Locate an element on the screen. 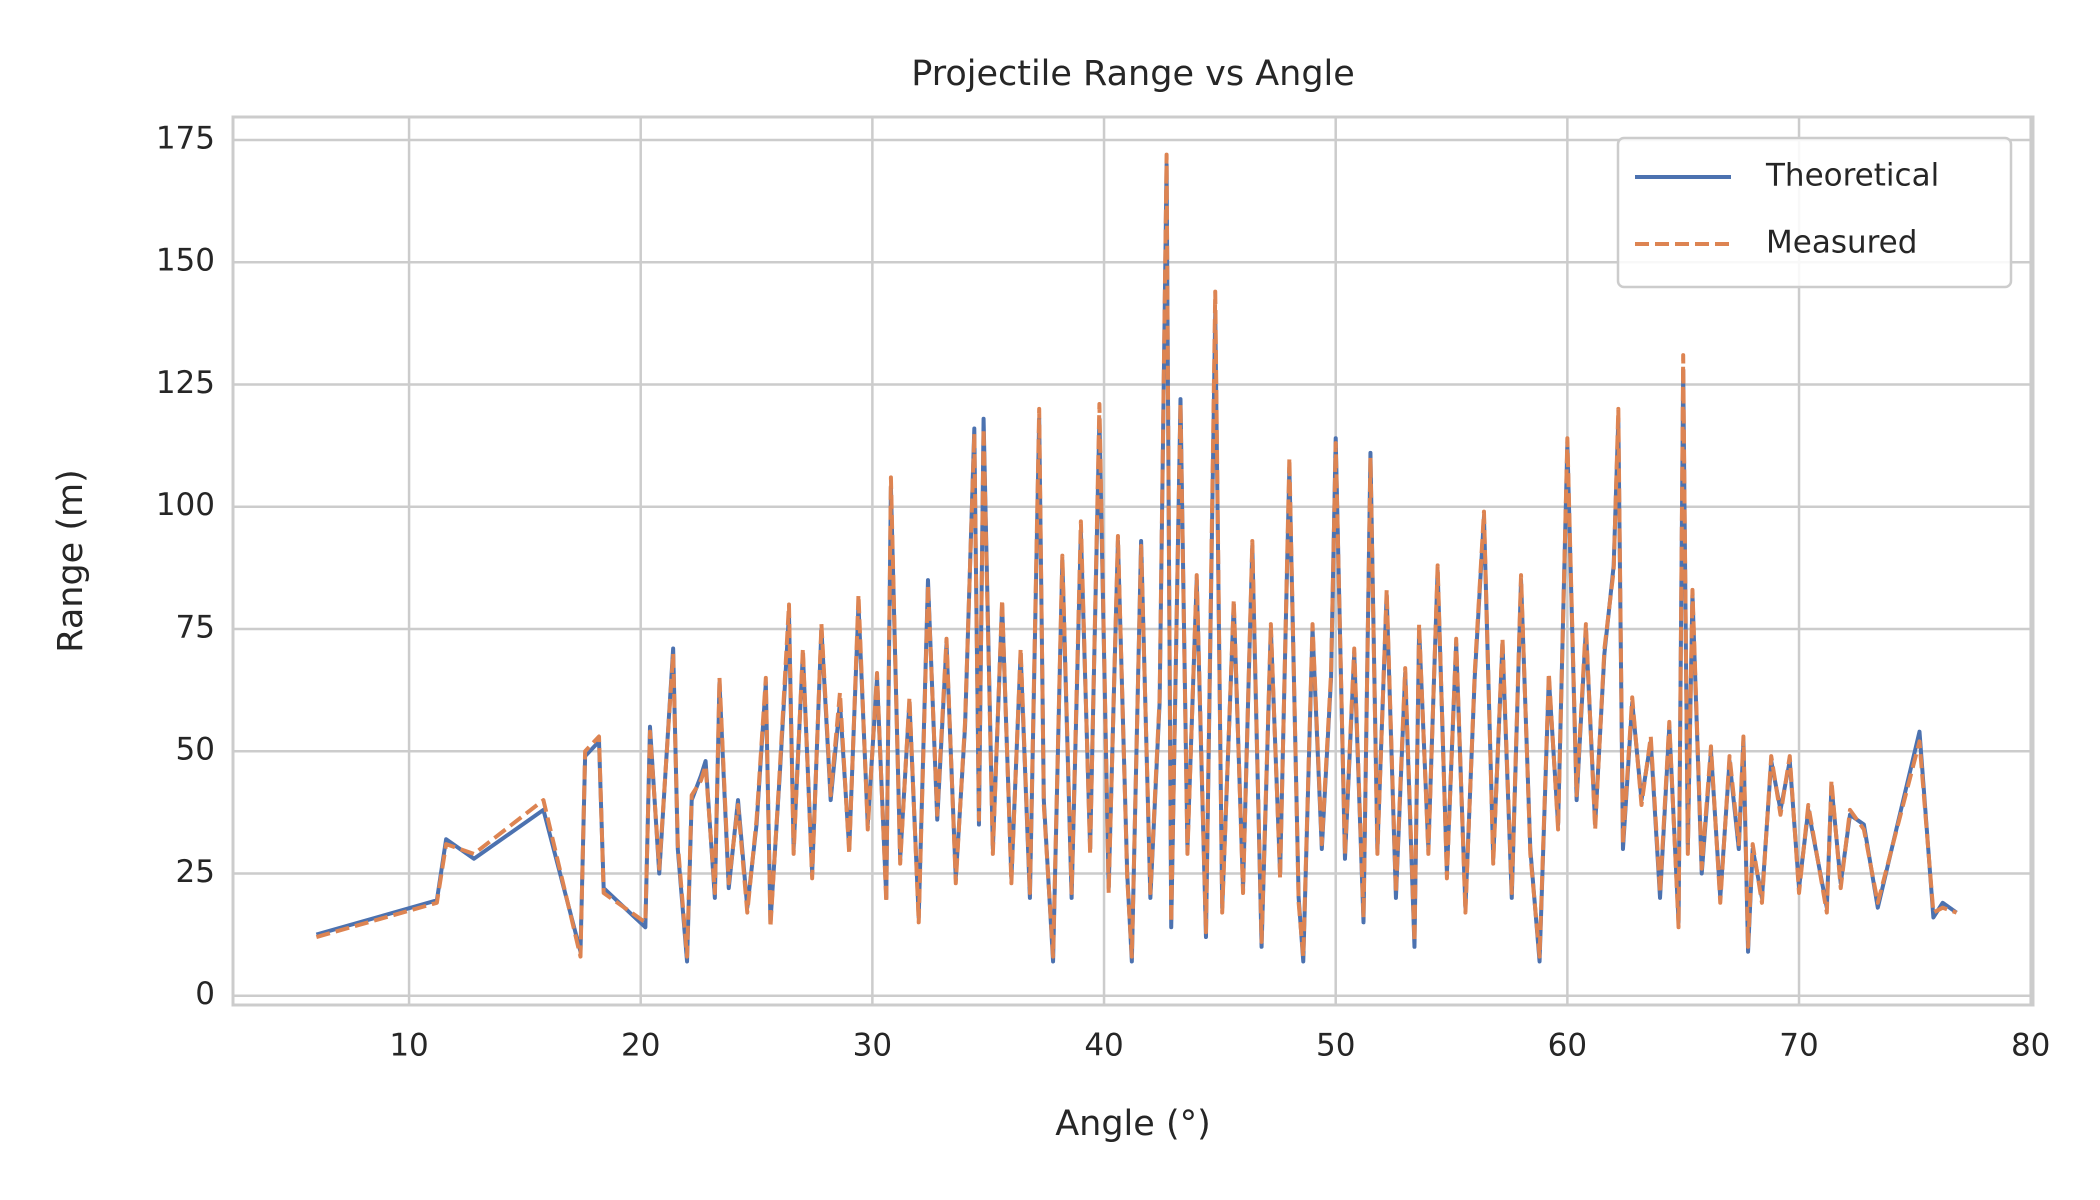 Image resolution: width=2100 pixels, height=1200 pixels. x-tick-label: 80 is located at coordinates (2030, 1046).